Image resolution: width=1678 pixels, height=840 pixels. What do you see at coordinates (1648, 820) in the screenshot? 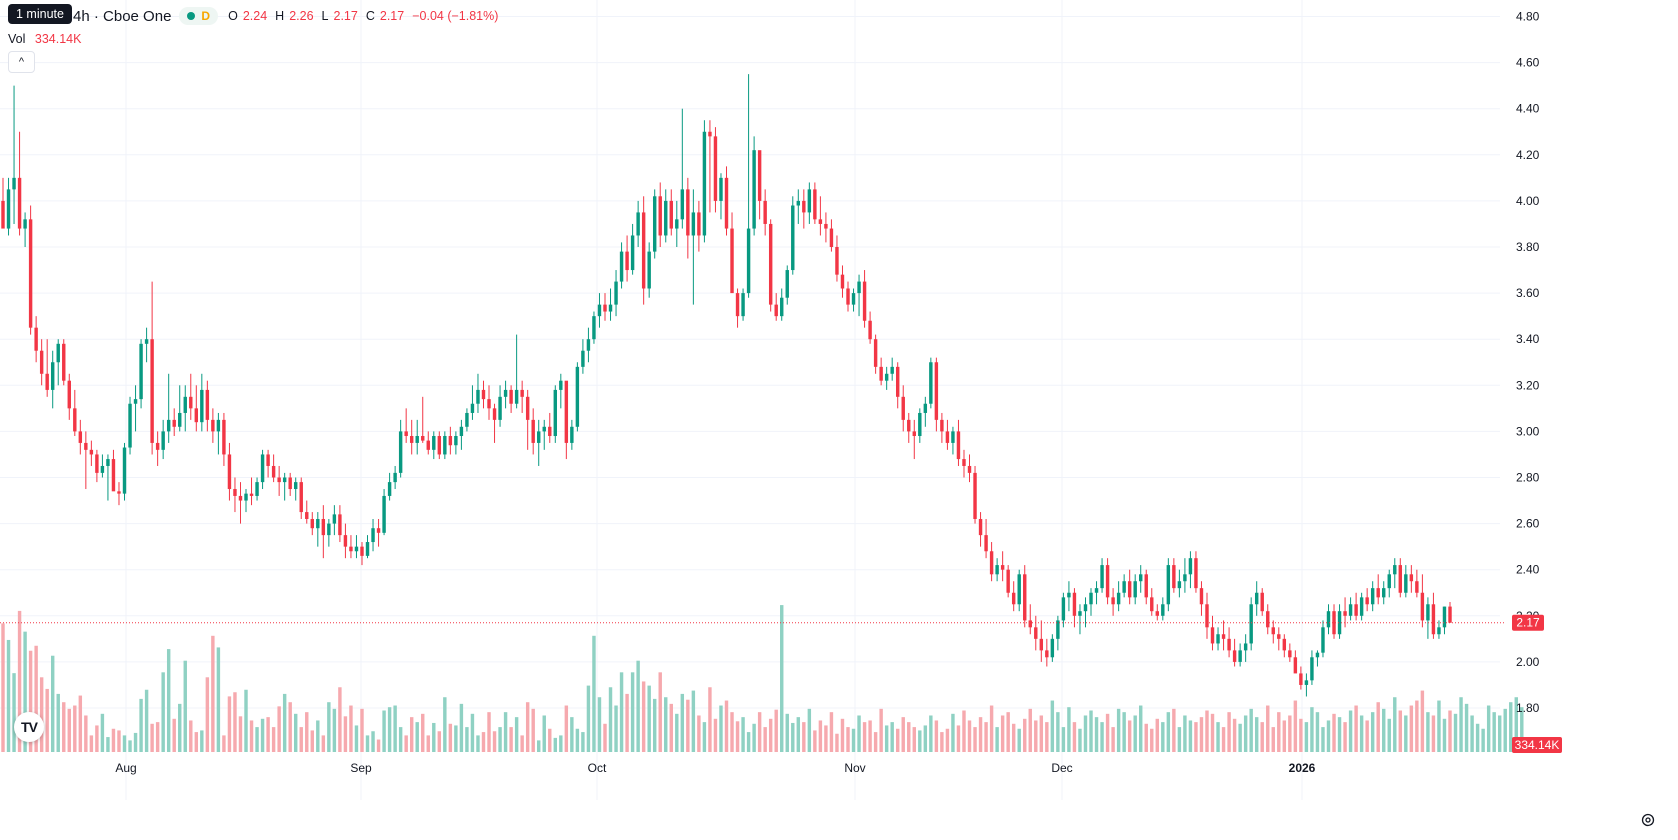
I see `gear-icon` at bounding box center [1648, 820].